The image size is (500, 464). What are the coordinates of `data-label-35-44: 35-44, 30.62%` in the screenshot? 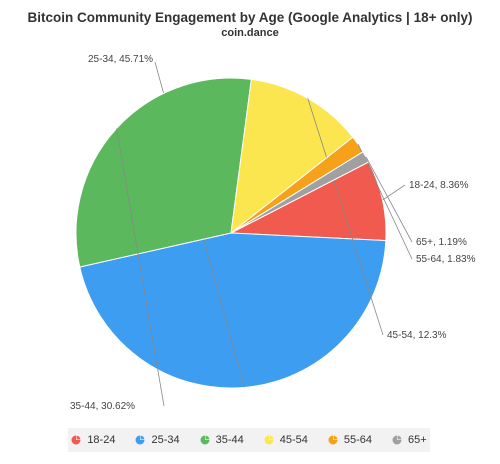 It's located at (102, 406).